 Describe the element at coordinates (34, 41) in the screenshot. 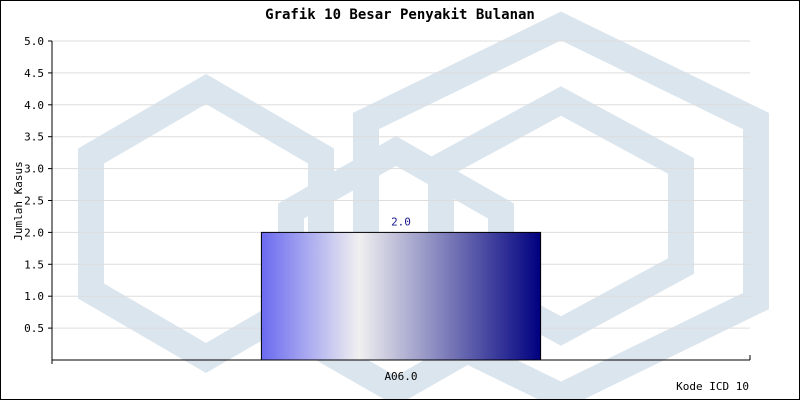

I see `y-tick-label: 5.0` at that location.